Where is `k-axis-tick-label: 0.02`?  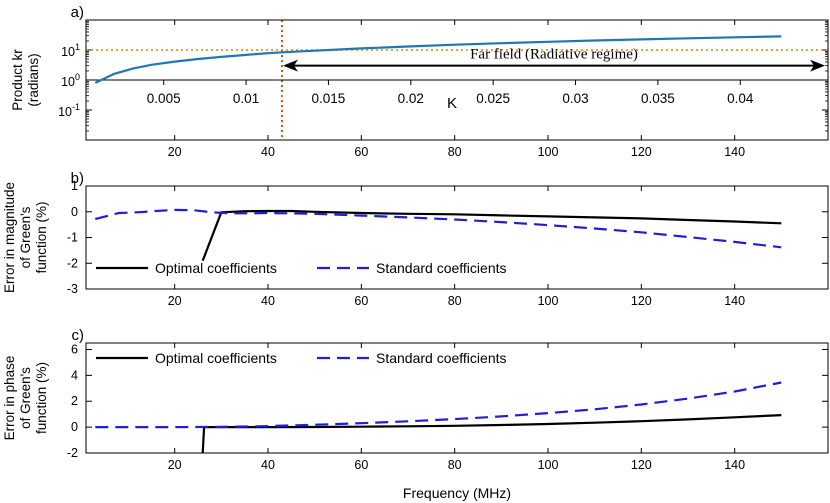 k-axis-tick-label: 0.02 is located at coordinates (411, 98).